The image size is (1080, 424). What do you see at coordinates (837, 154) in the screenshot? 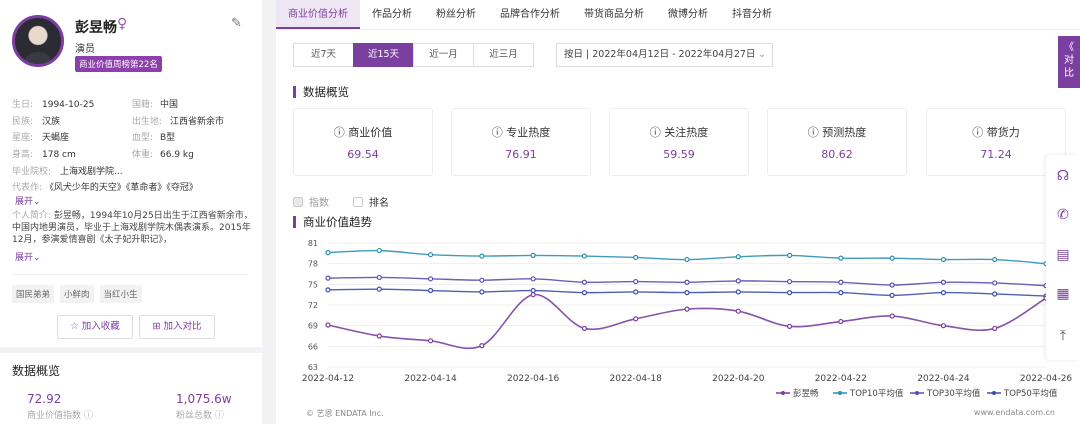
I see `metric-value: 80.62` at bounding box center [837, 154].